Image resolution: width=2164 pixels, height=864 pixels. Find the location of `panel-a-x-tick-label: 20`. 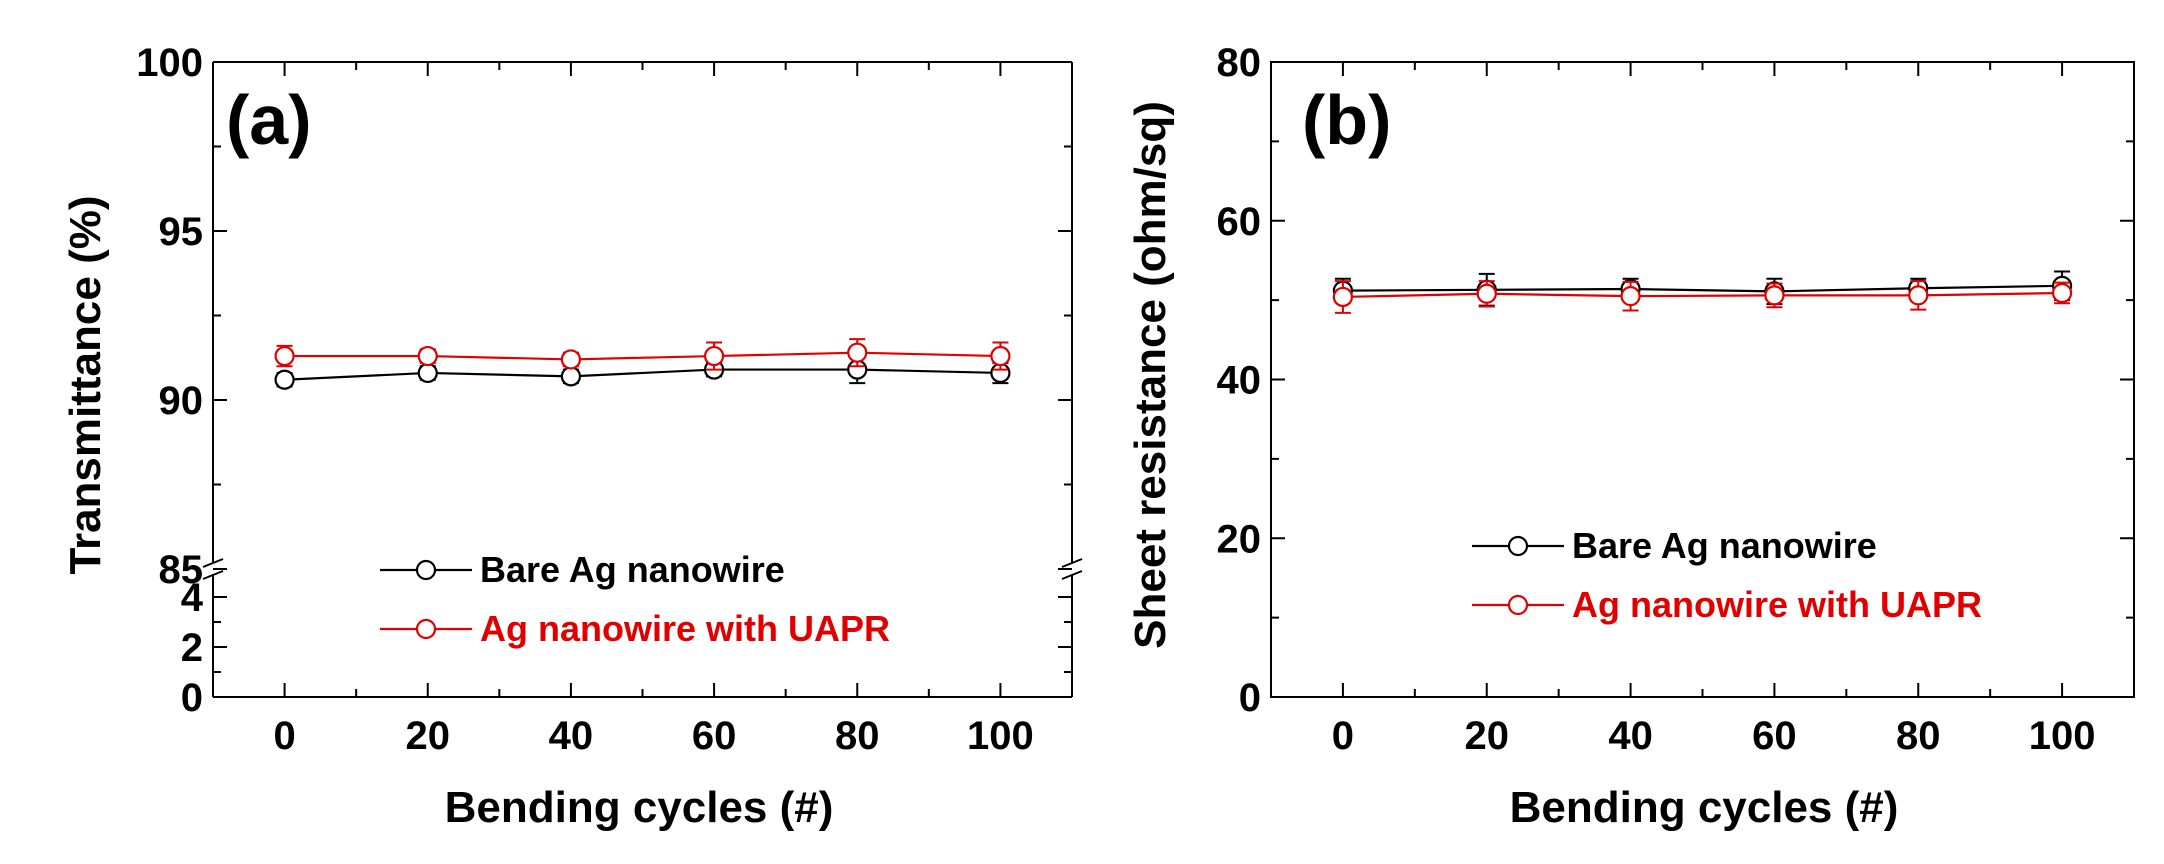

panel-a-x-tick-label: 20 is located at coordinates (428, 736).